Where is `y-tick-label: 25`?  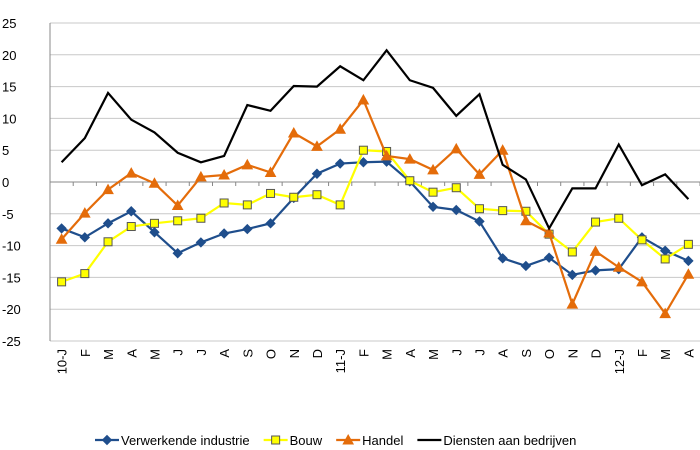
y-tick-label: 25 is located at coordinates (9, 23).